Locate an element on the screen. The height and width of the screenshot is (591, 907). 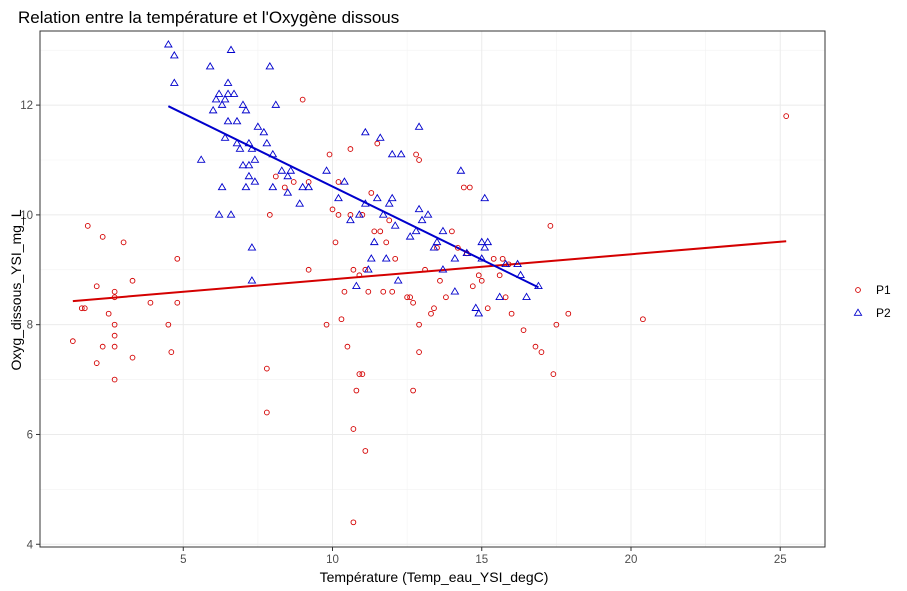
x-tick-label: 10 is located at coordinates (332, 560).